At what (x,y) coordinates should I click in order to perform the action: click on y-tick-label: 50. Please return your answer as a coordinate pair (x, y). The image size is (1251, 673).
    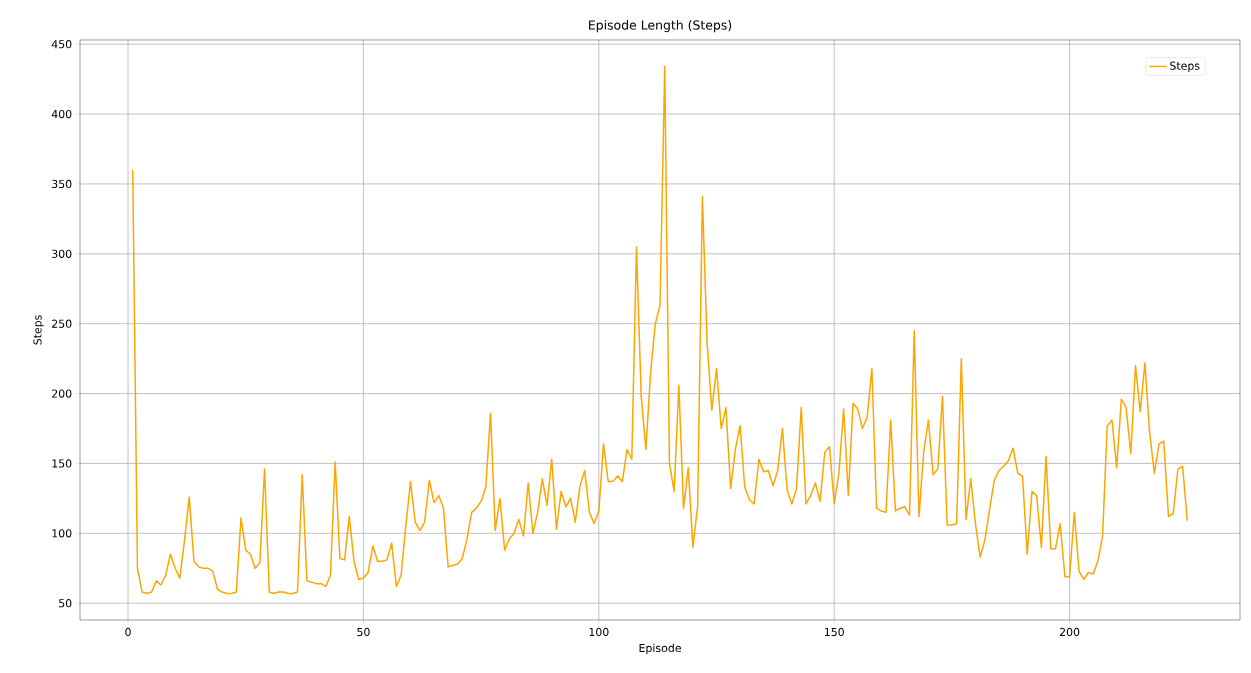
    Looking at the image, I should click on (65, 603).